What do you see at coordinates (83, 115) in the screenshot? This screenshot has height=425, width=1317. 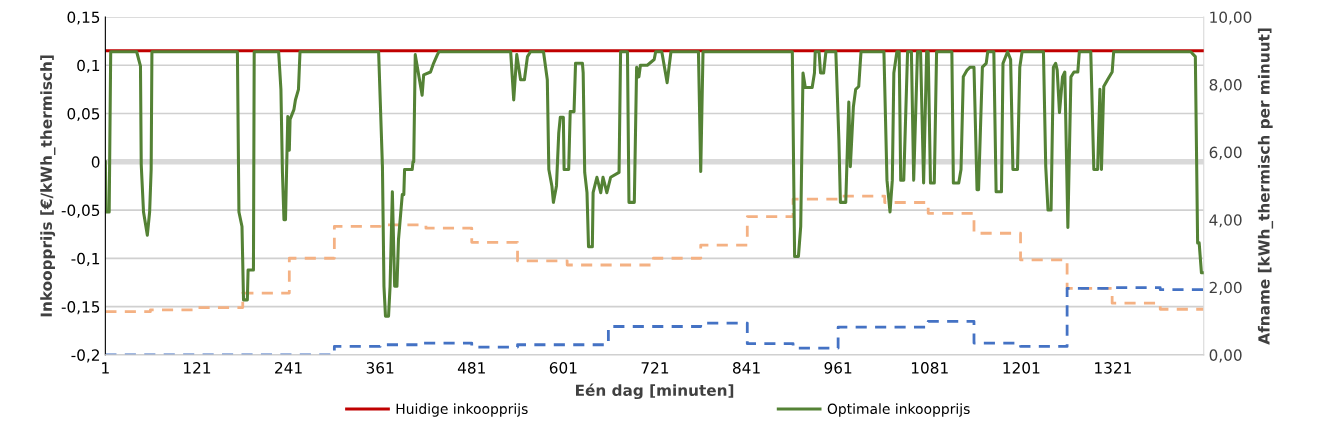 I see `y-tick-label: 0,05` at bounding box center [83, 115].